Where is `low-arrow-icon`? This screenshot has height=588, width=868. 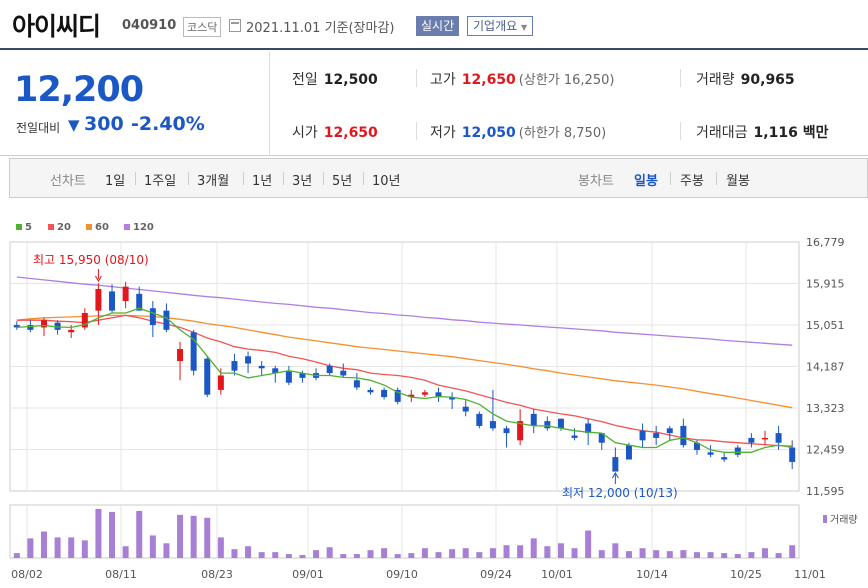
low-arrow-icon is located at coordinates (615, 475).